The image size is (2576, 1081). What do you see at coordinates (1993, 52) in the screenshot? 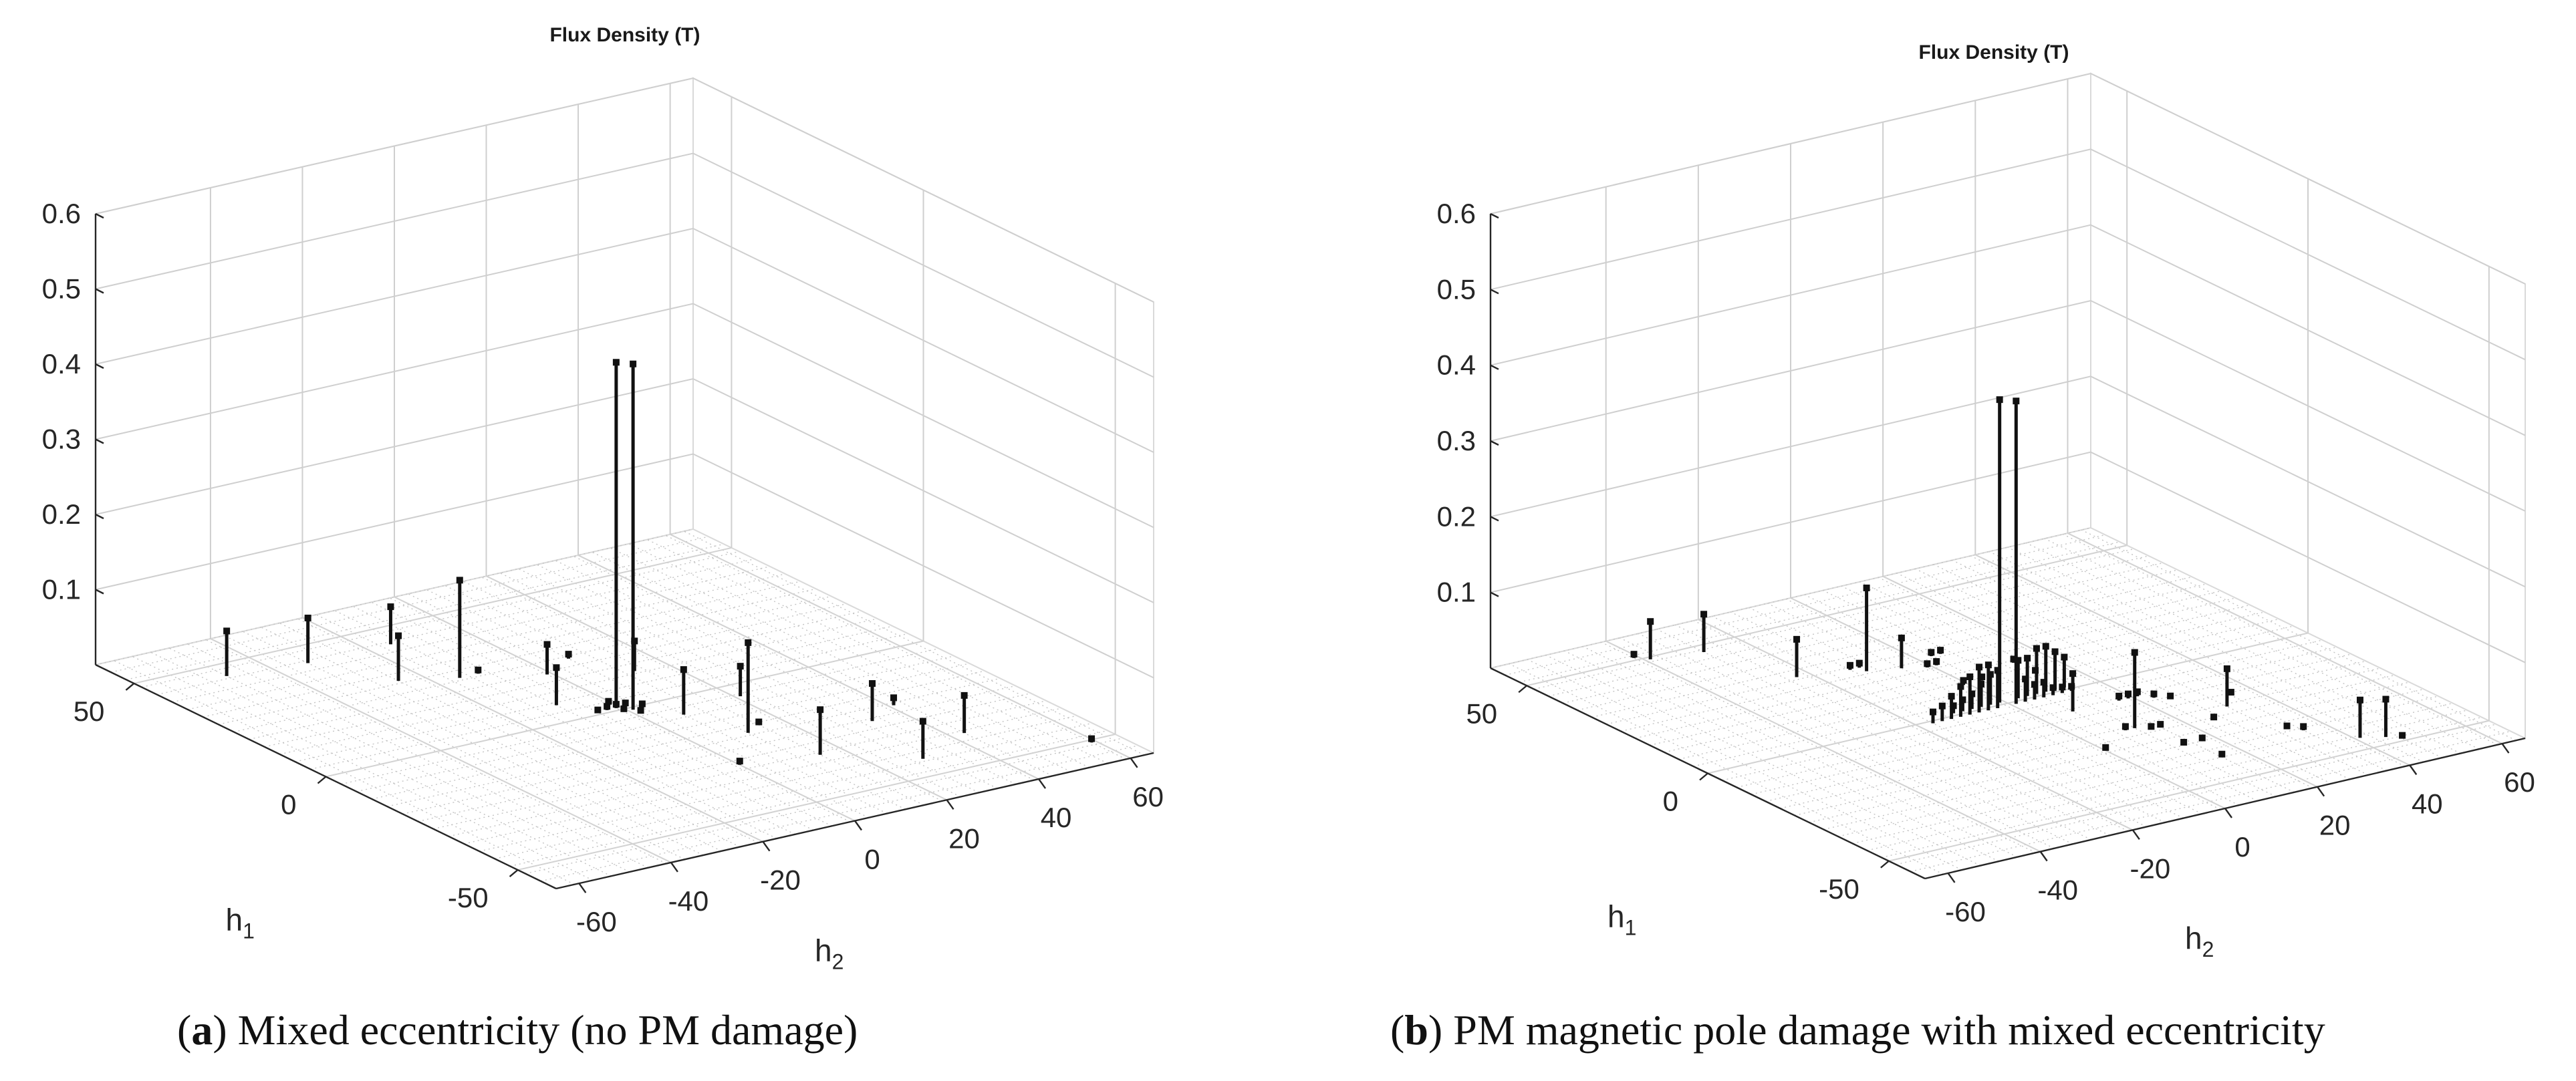
I see `chart-title: Flux Density (T)` at bounding box center [1993, 52].